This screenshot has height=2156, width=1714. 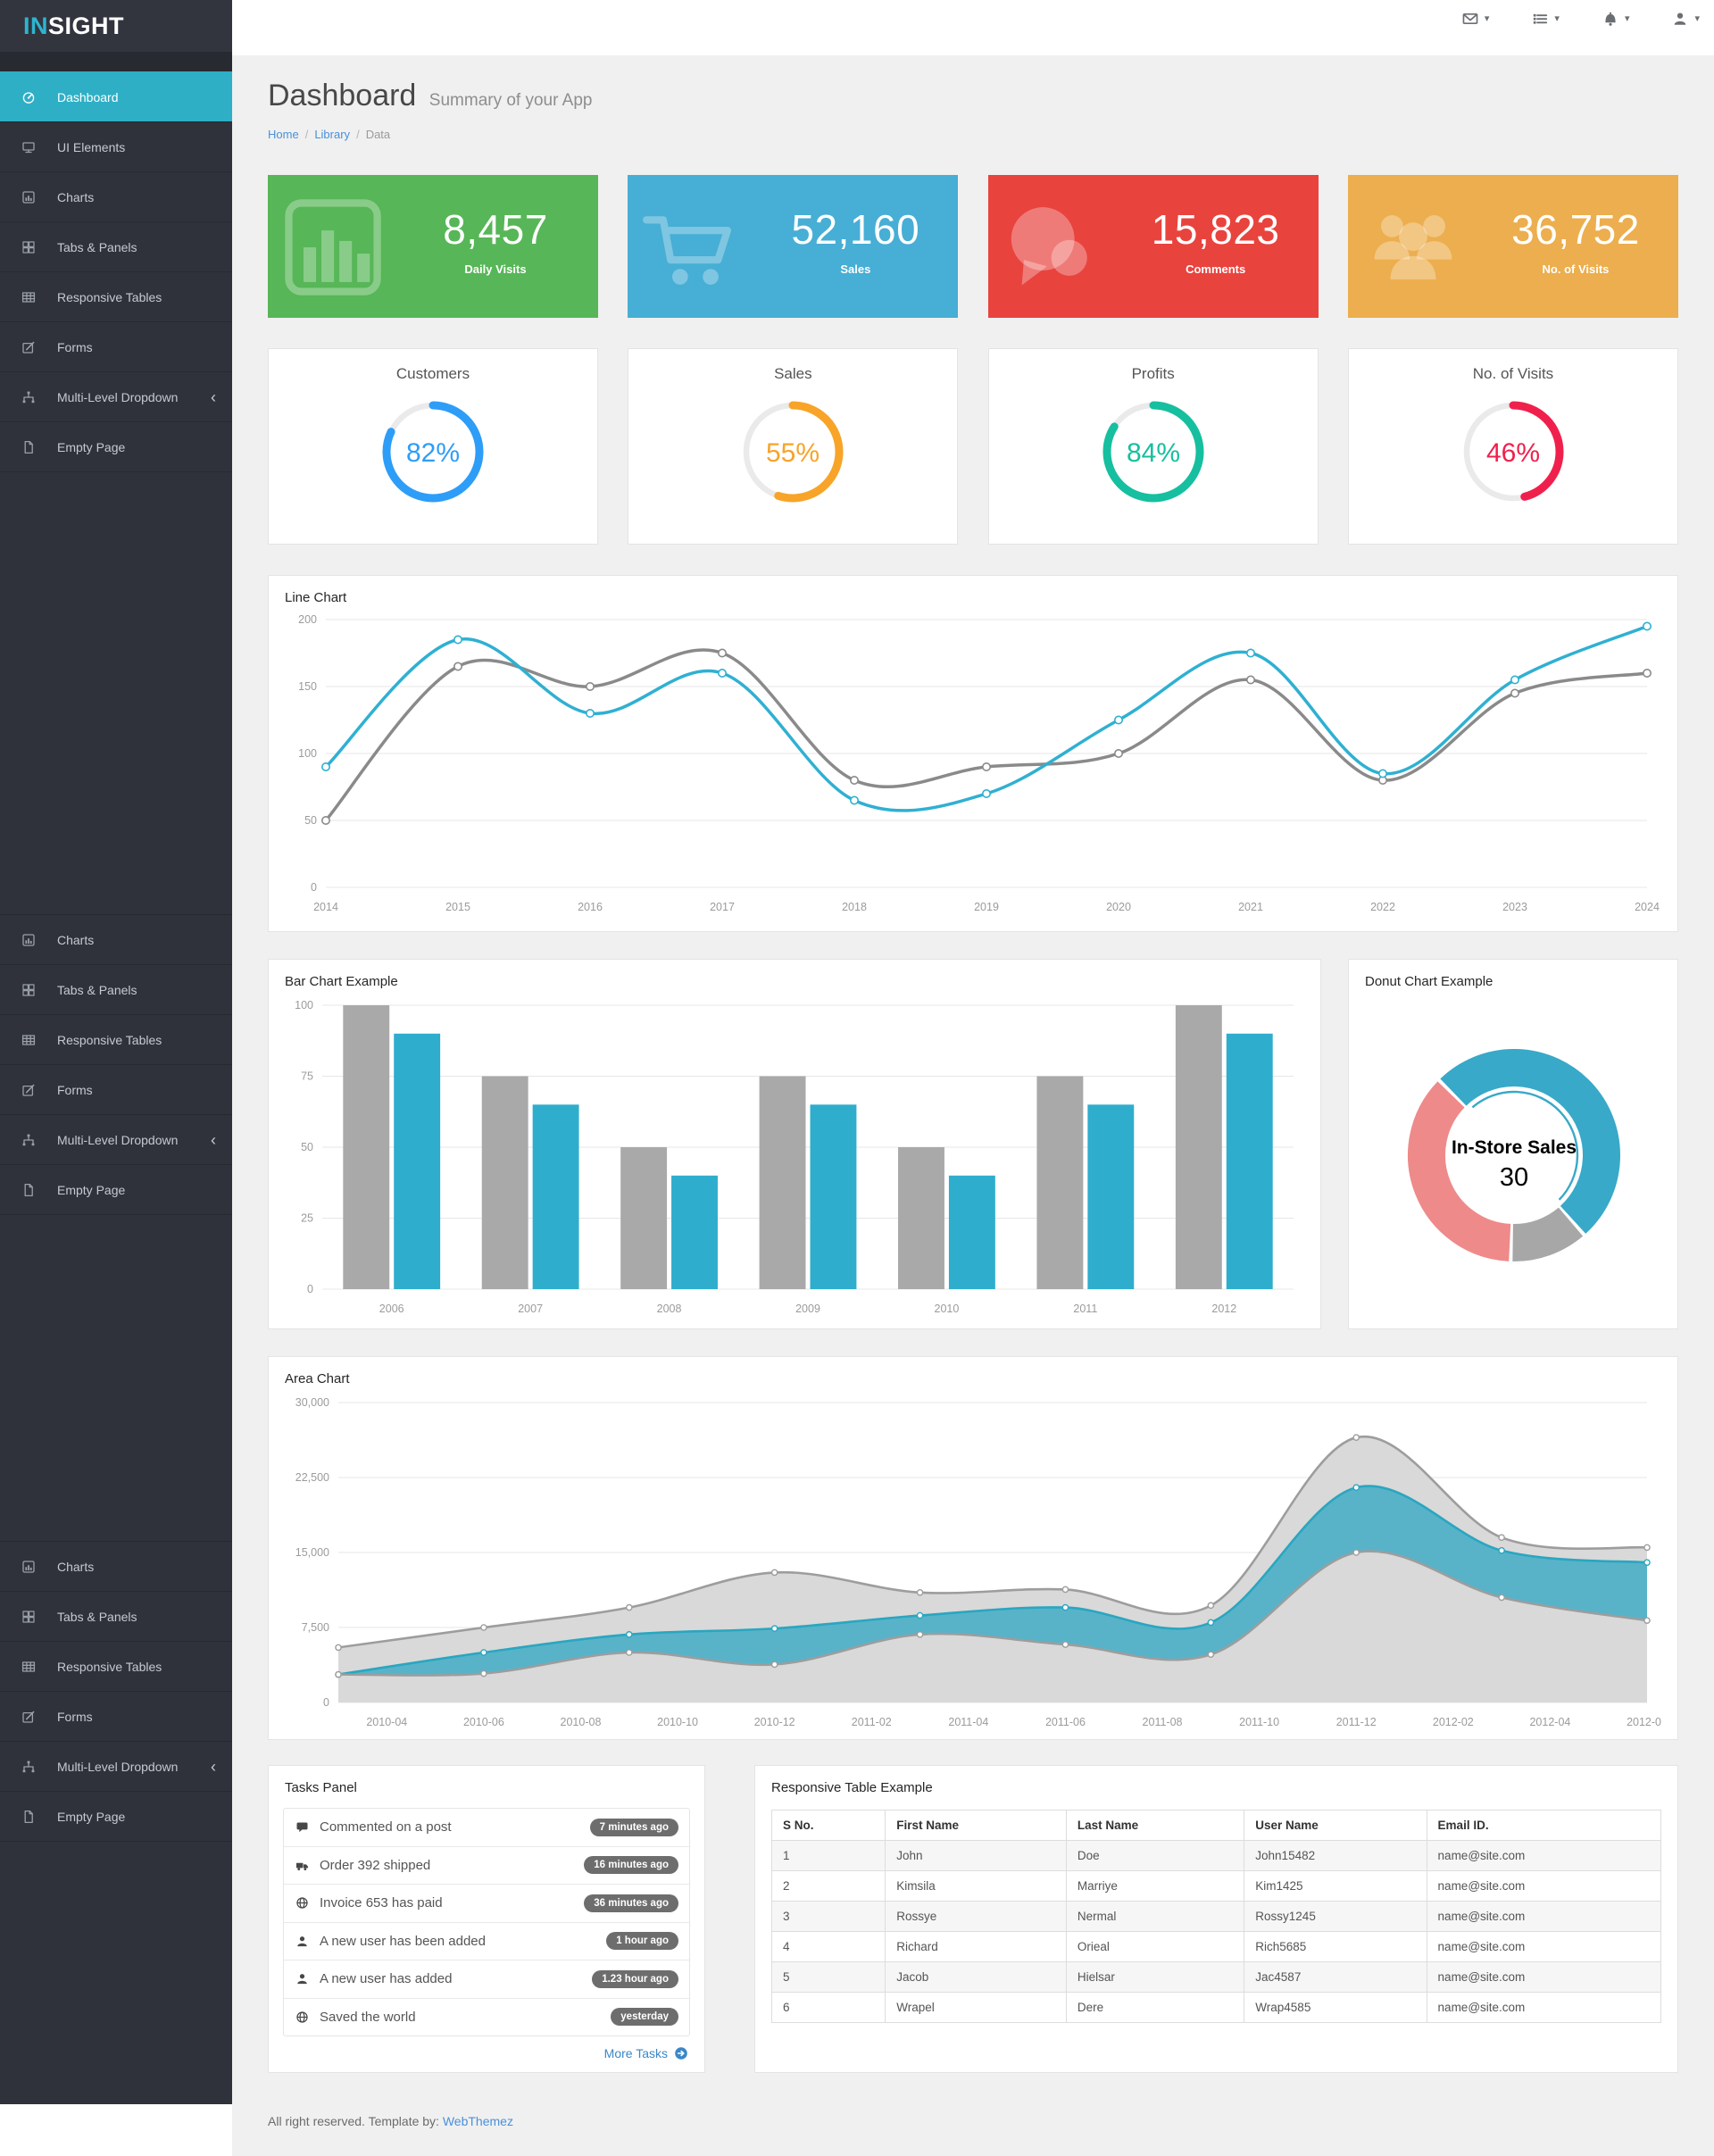 What do you see at coordinates (486, 1865) in the screenshot?
I see `task-item: Order 392 shipped 16 minutes ago` at bounding box center [486, 1865].